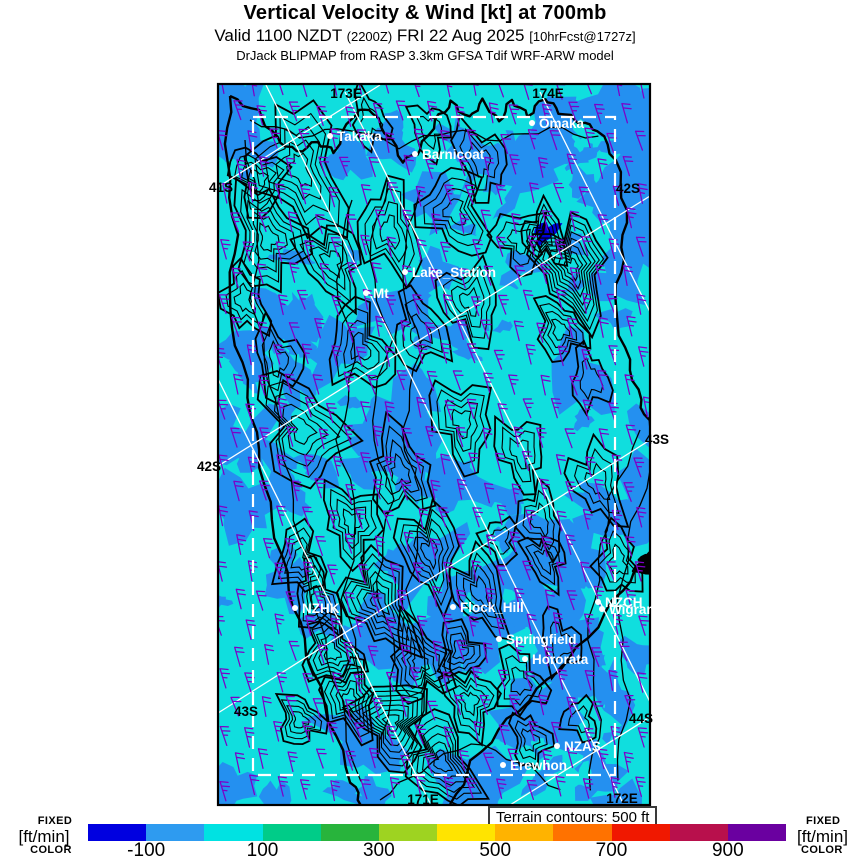 Image resolution: width=850 pixels, height=862 pixels. Describe the element at coordinates (602, 609) in the screenshot. I see `site-dot-wigram` at that location.